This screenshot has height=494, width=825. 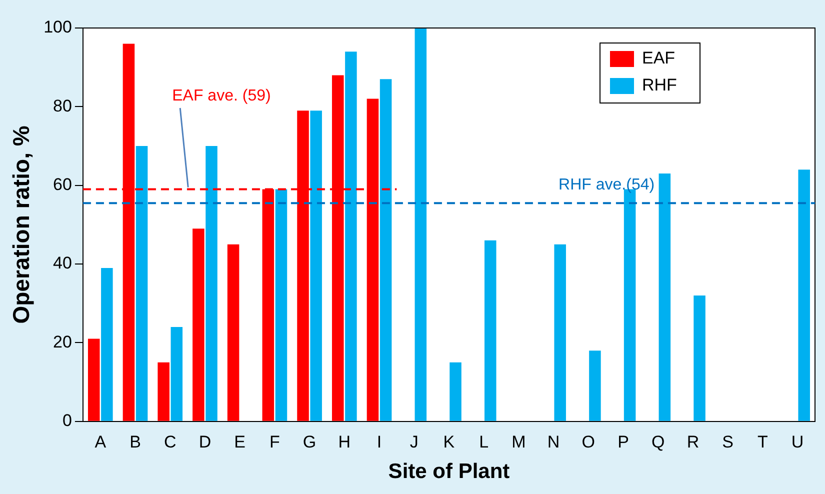 What do you see at coordinates (658, 442) in the screenshot?
I see `x-tick-label: Q` at bounding box center [658, 442].